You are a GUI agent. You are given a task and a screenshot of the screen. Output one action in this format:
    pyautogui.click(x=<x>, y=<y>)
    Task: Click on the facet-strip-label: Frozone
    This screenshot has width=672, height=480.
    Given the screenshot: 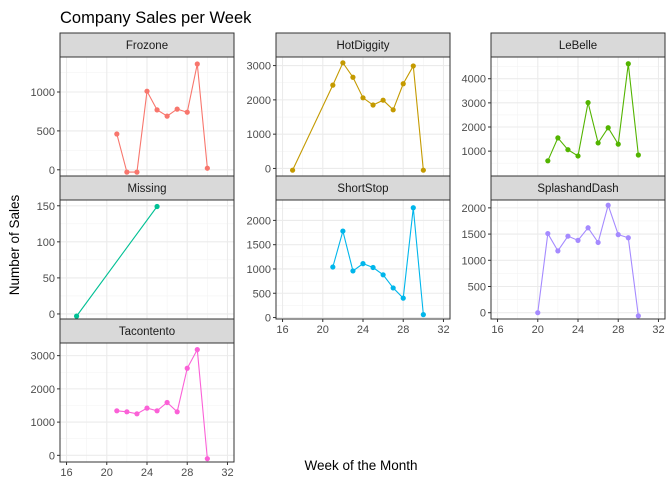 What is the action you would take?
    pyautogui.click(x=147, y=46)
    